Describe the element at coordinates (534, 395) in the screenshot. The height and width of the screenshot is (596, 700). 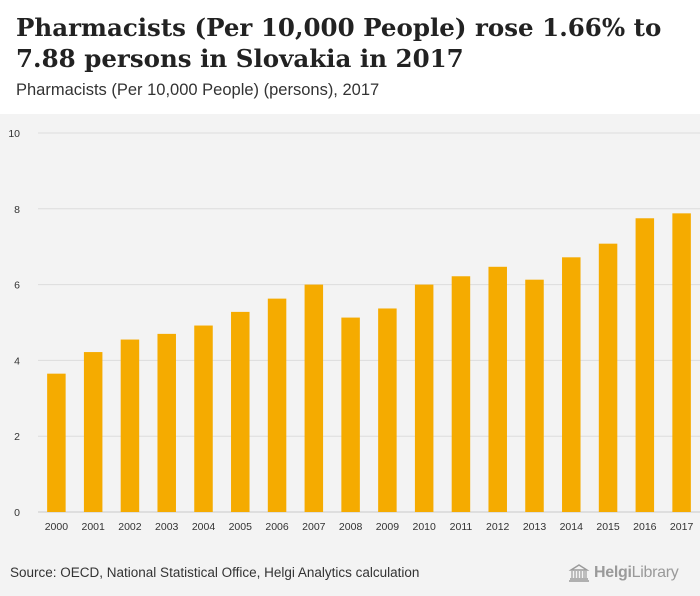
I see `bar-2013` at that location.